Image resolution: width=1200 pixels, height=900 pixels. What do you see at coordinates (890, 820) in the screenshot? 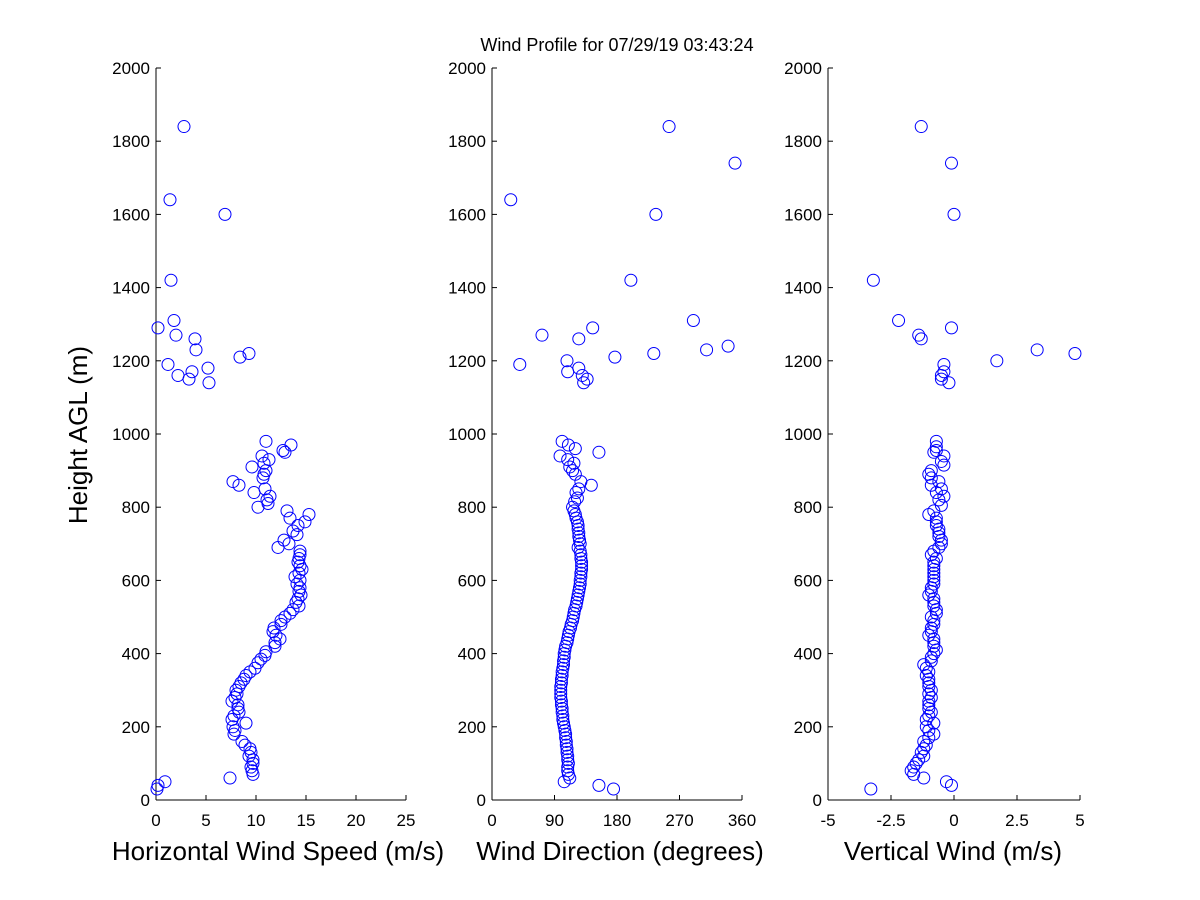
I see `vertical-x-tick-label: -2.5` at bounding box center [890, 820].